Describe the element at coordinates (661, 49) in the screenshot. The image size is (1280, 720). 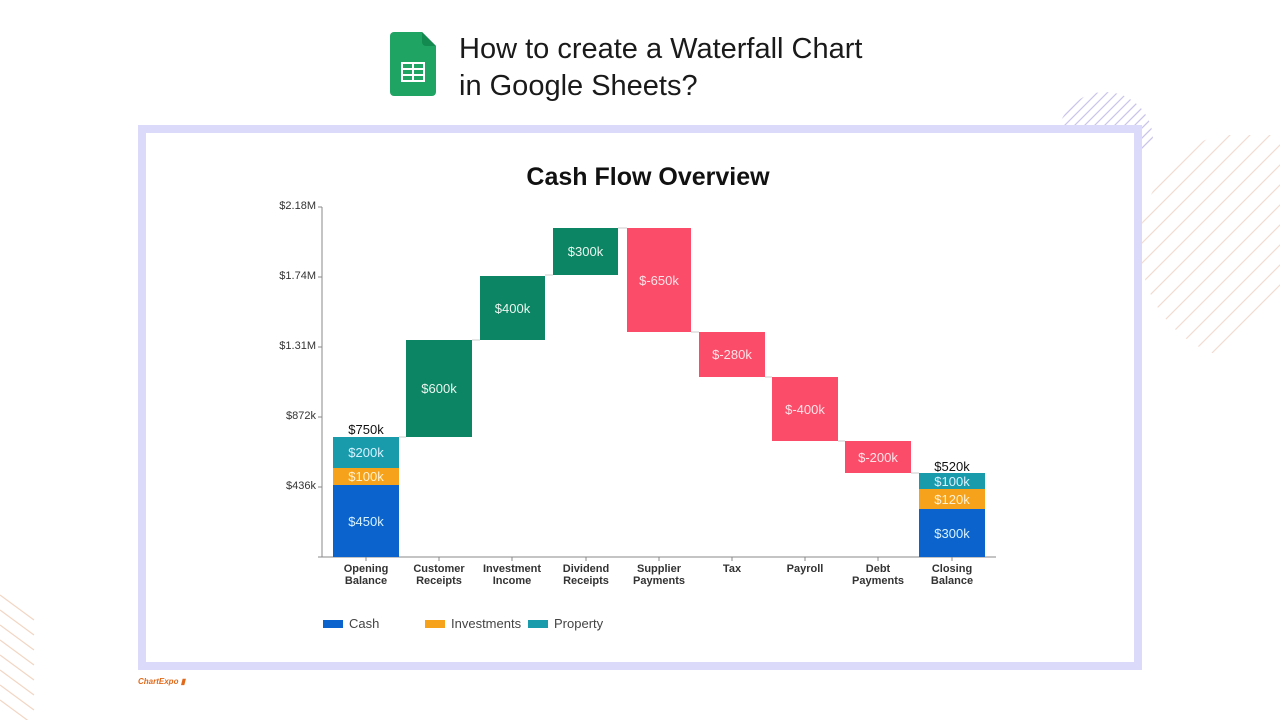
I see `page-title-line-1: How to create a Waterfall Chart` at that location.